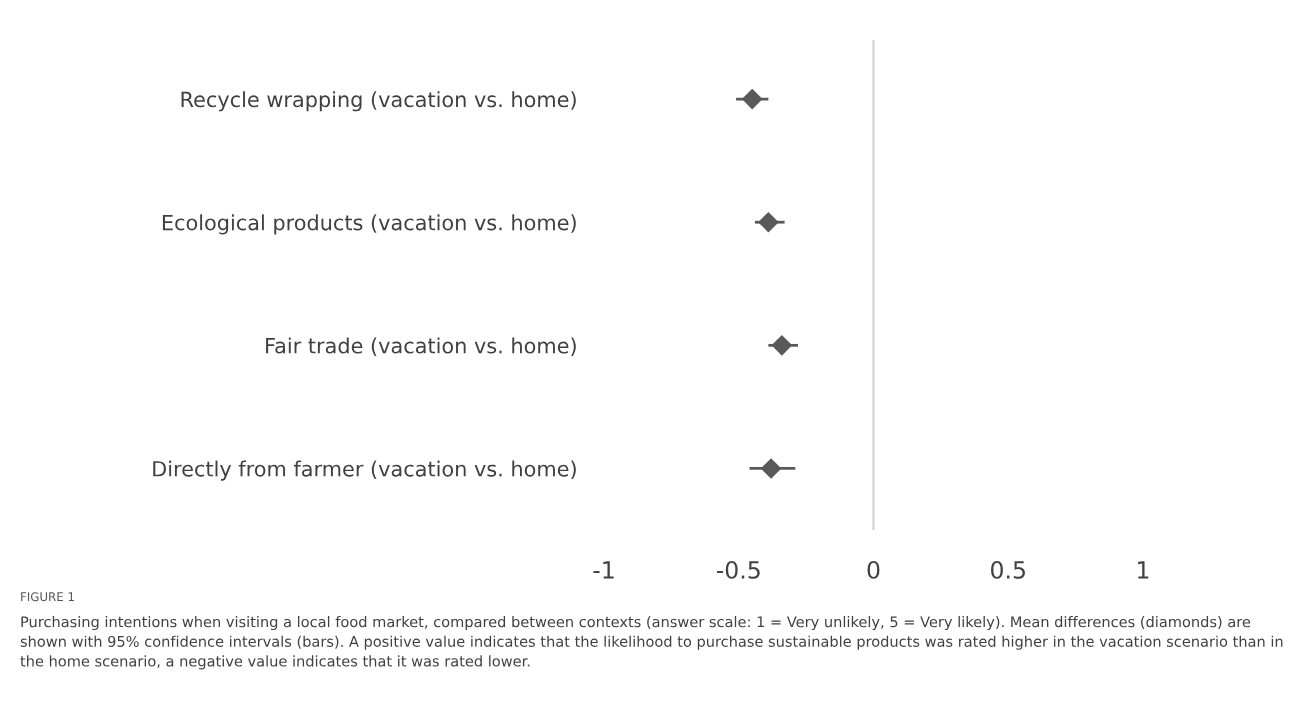  What do you see at coordinates (873, 569) in the screenshot?
I see `x-tick-label: 0` at bounding box center [873, 569].